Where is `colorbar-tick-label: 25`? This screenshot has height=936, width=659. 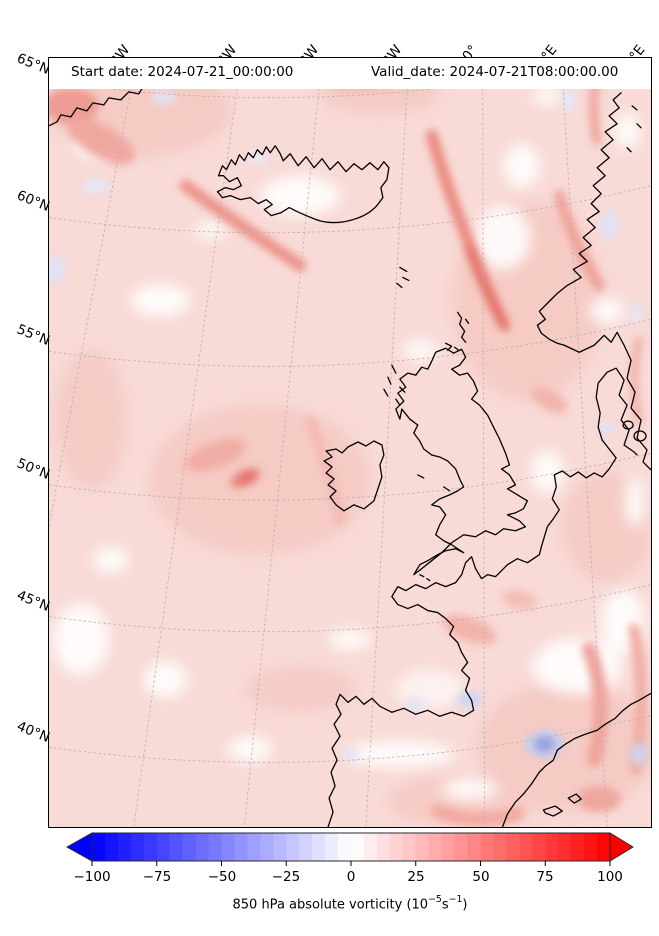
colorbar-tick-label: 25 is located at coordinates (416, 877).